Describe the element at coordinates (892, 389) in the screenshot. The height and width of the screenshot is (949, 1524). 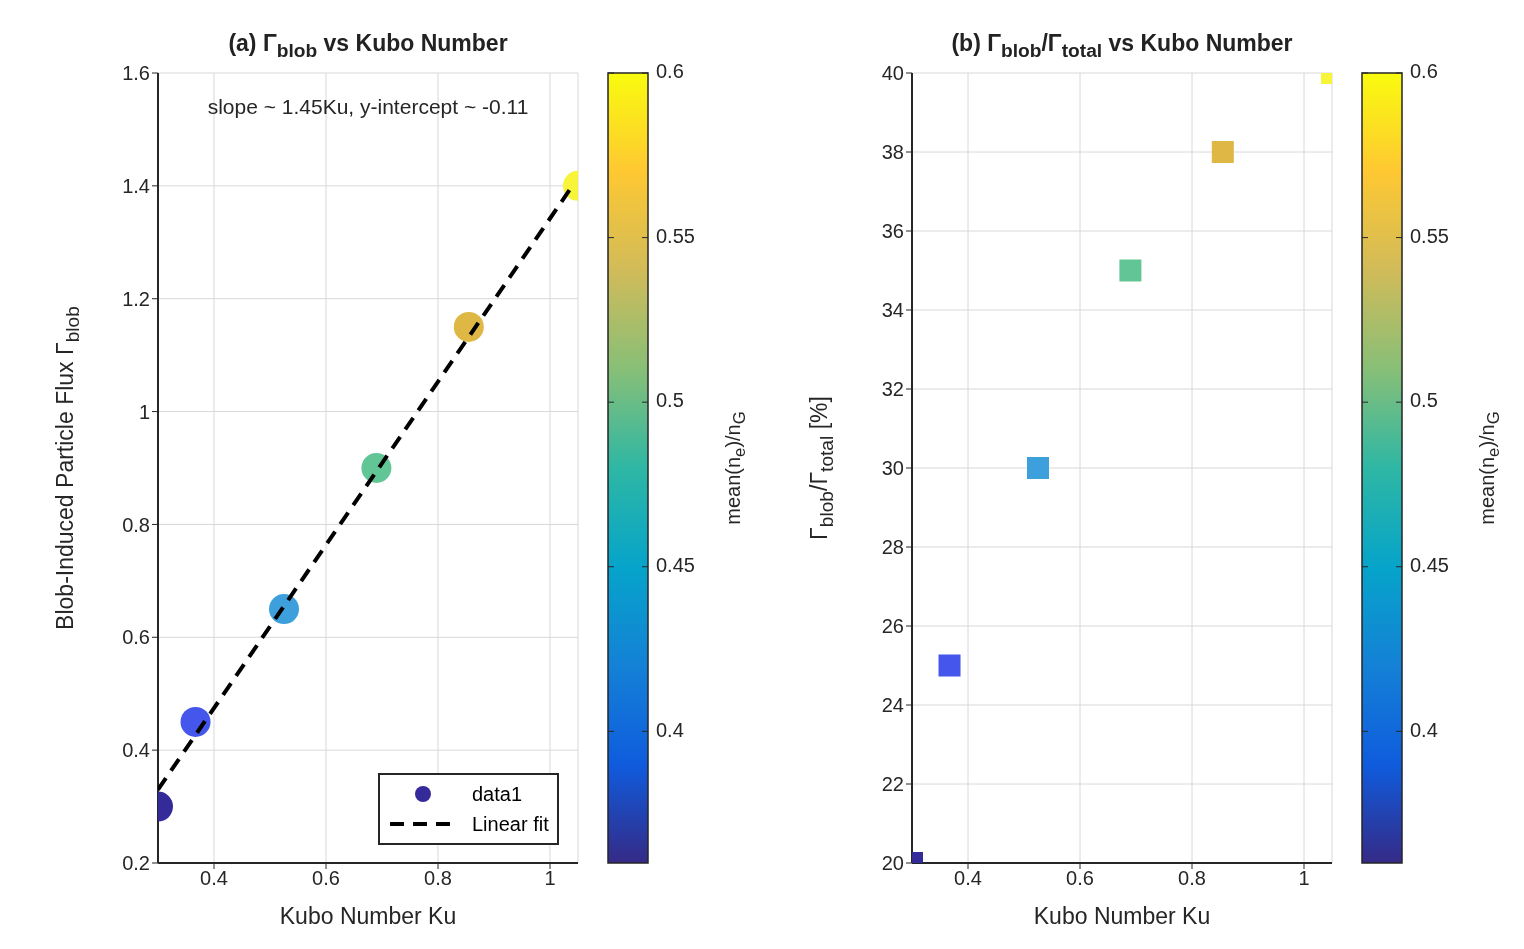
I see `y-tick-label: 32` at that location.